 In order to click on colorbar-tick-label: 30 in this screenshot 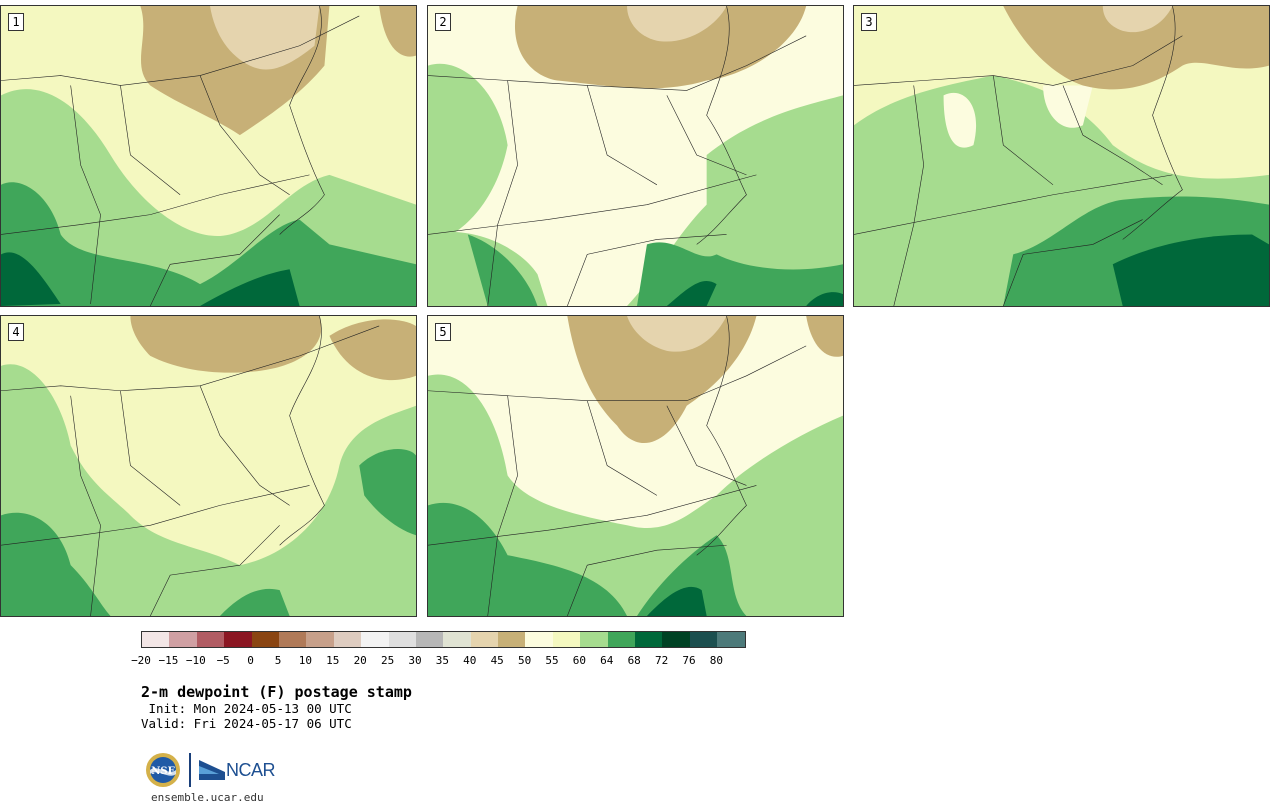, I will do `click(415, 660)`.